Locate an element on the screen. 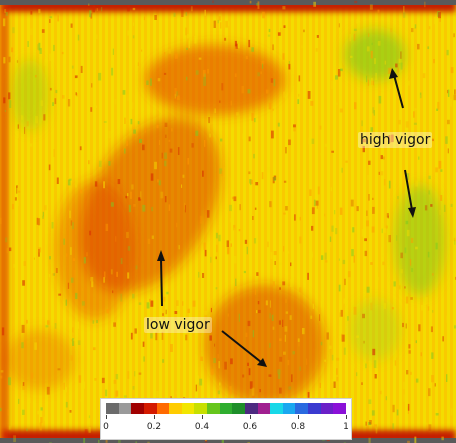  field-bottom-edge is located at coordinates (228, 440).